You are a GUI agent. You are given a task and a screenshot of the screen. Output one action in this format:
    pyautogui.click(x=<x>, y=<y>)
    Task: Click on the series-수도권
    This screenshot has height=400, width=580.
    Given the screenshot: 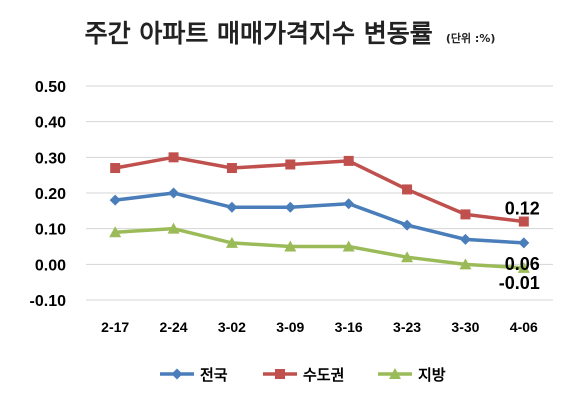 What is the action you would take?
    pyautogui.click(x=319, y=189)
    